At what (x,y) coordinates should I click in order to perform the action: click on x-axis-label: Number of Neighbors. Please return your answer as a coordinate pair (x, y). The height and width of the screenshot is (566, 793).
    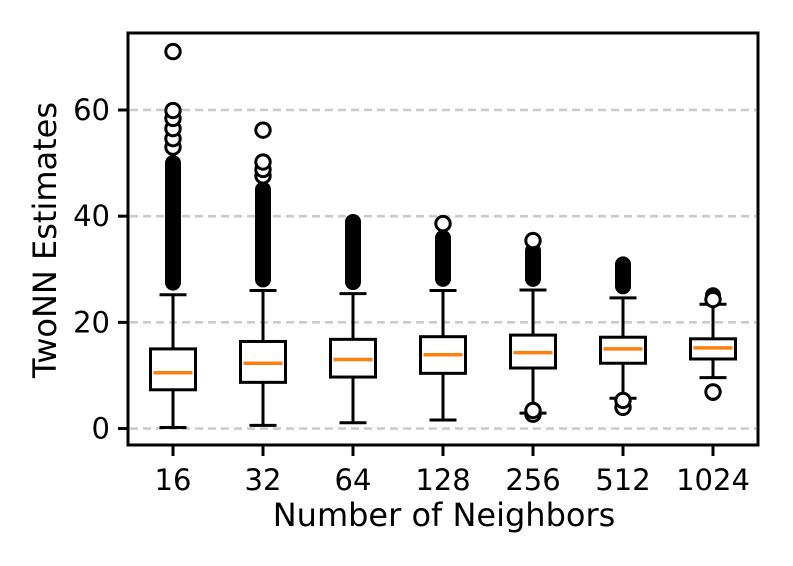
    Looking at the image, I should click on (444, 515).